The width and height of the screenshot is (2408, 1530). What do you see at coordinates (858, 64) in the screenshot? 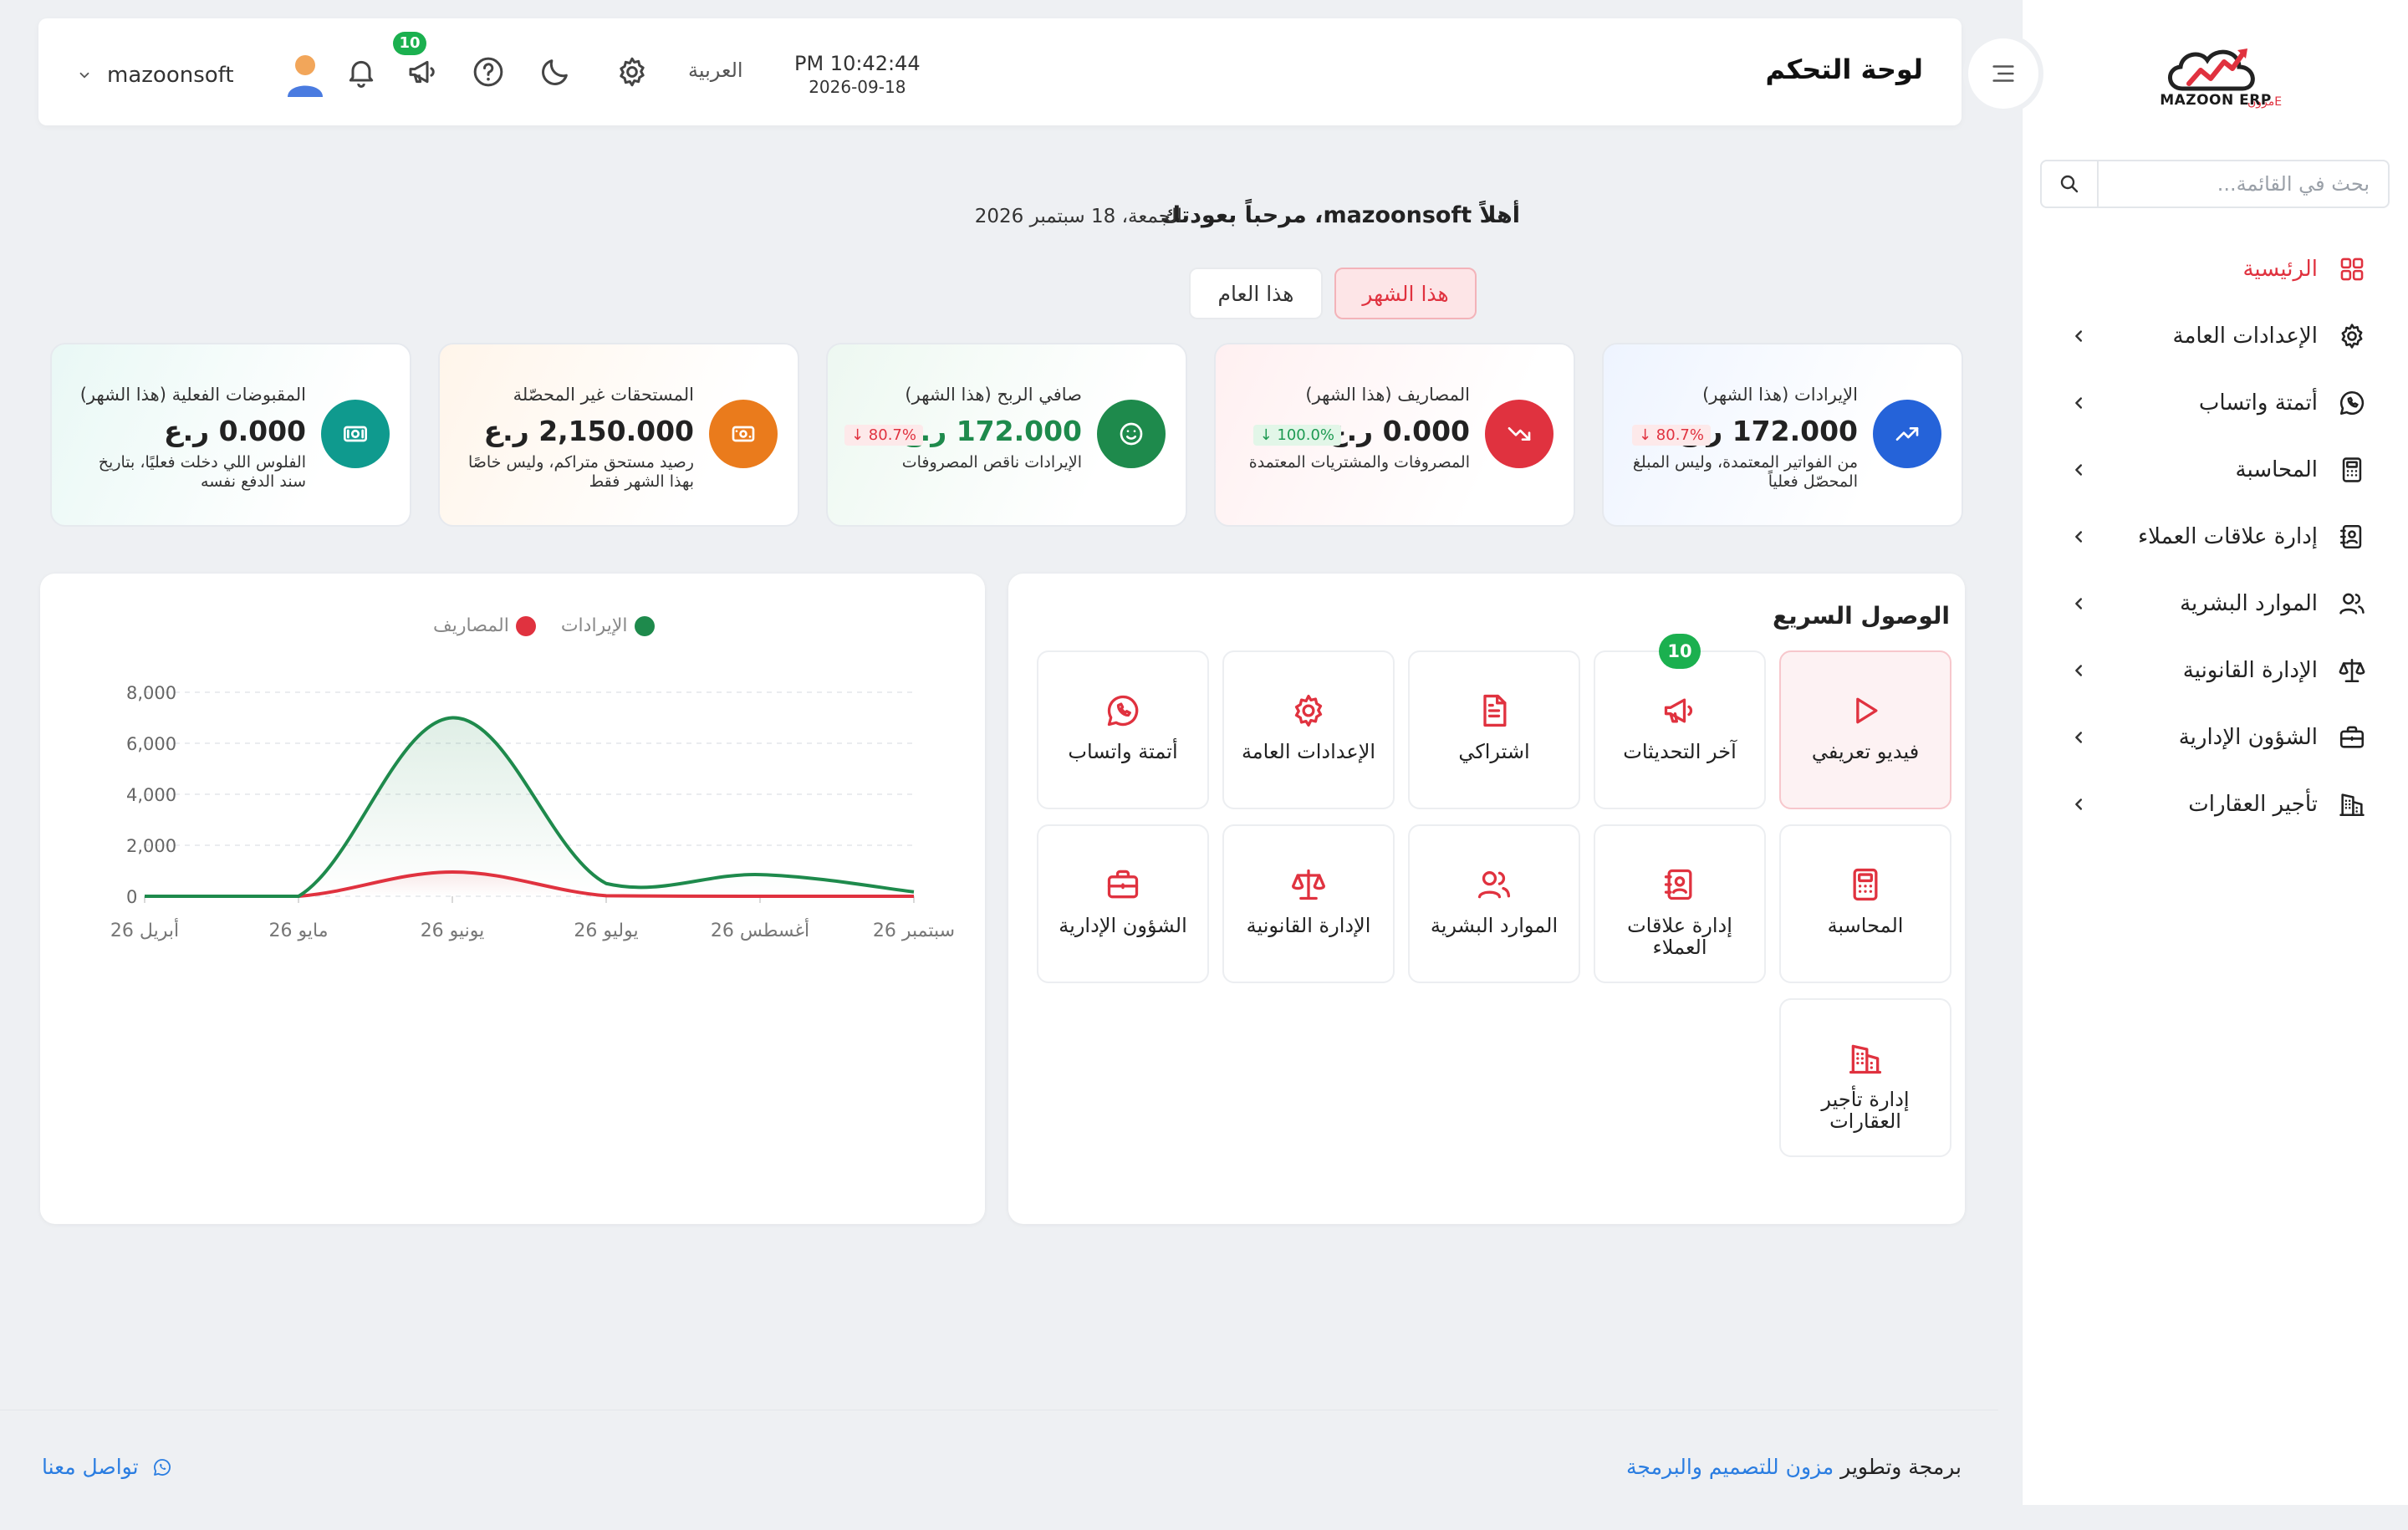
I see `clock-time: PM 10:42:44` at bounding box center [858, 64].